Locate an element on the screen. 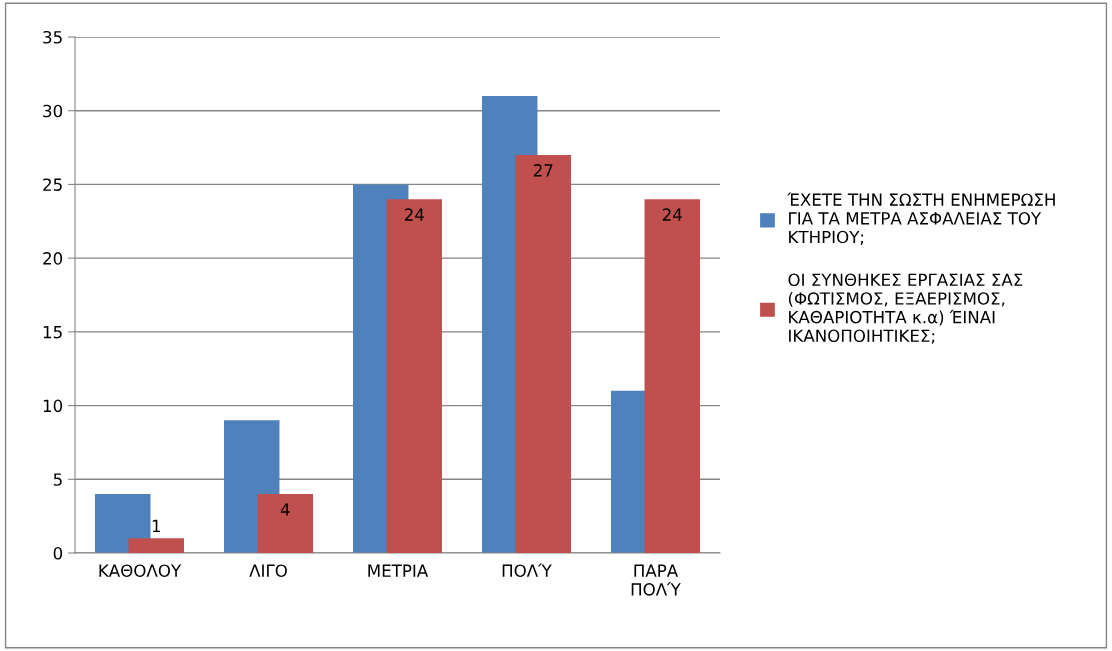  y-tick-label: 35 is located at coordinates (52, 37).